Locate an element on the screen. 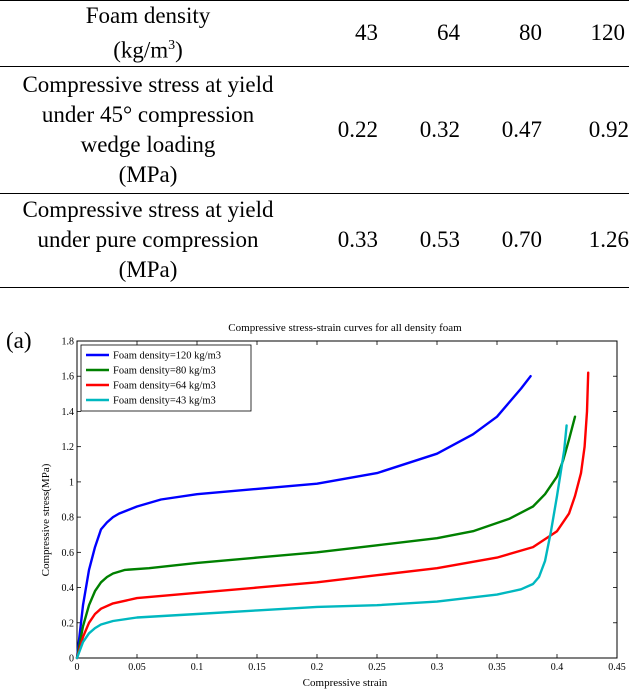 This screenshot has height=690, width=629. table-cell: 0.92 is located at coordinates (585, 130).